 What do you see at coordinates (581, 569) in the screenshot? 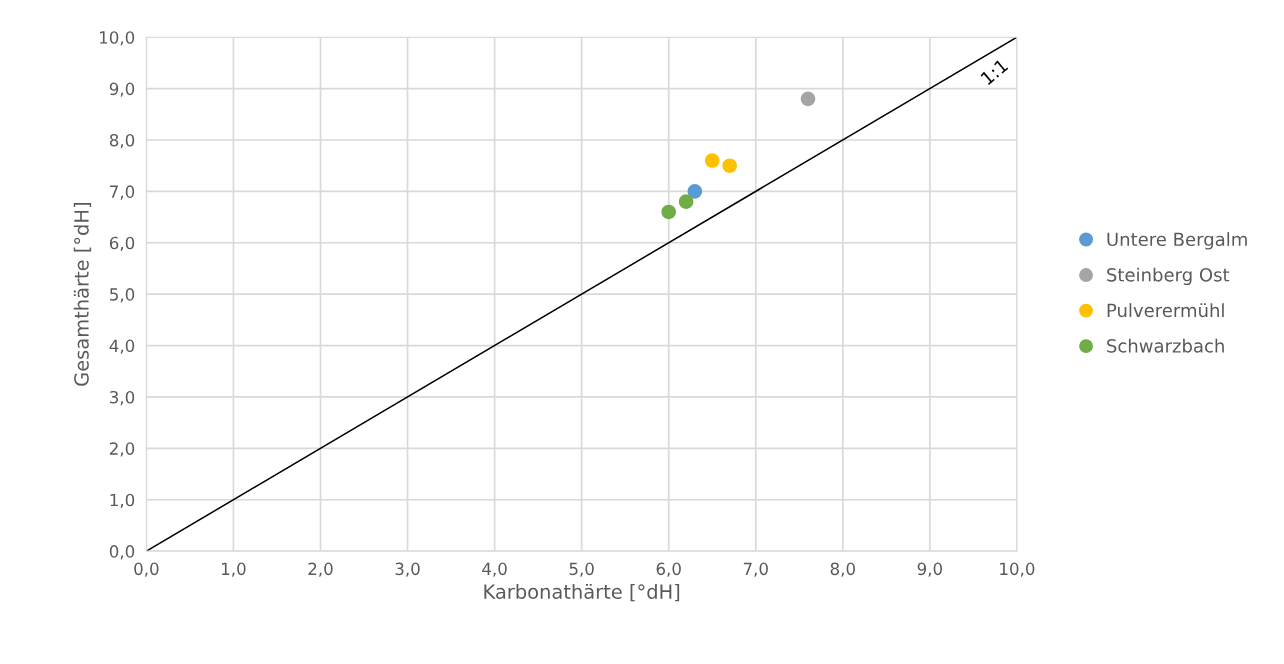
I see `x-tick-label: 5,0` at bounding box center [581, 569].